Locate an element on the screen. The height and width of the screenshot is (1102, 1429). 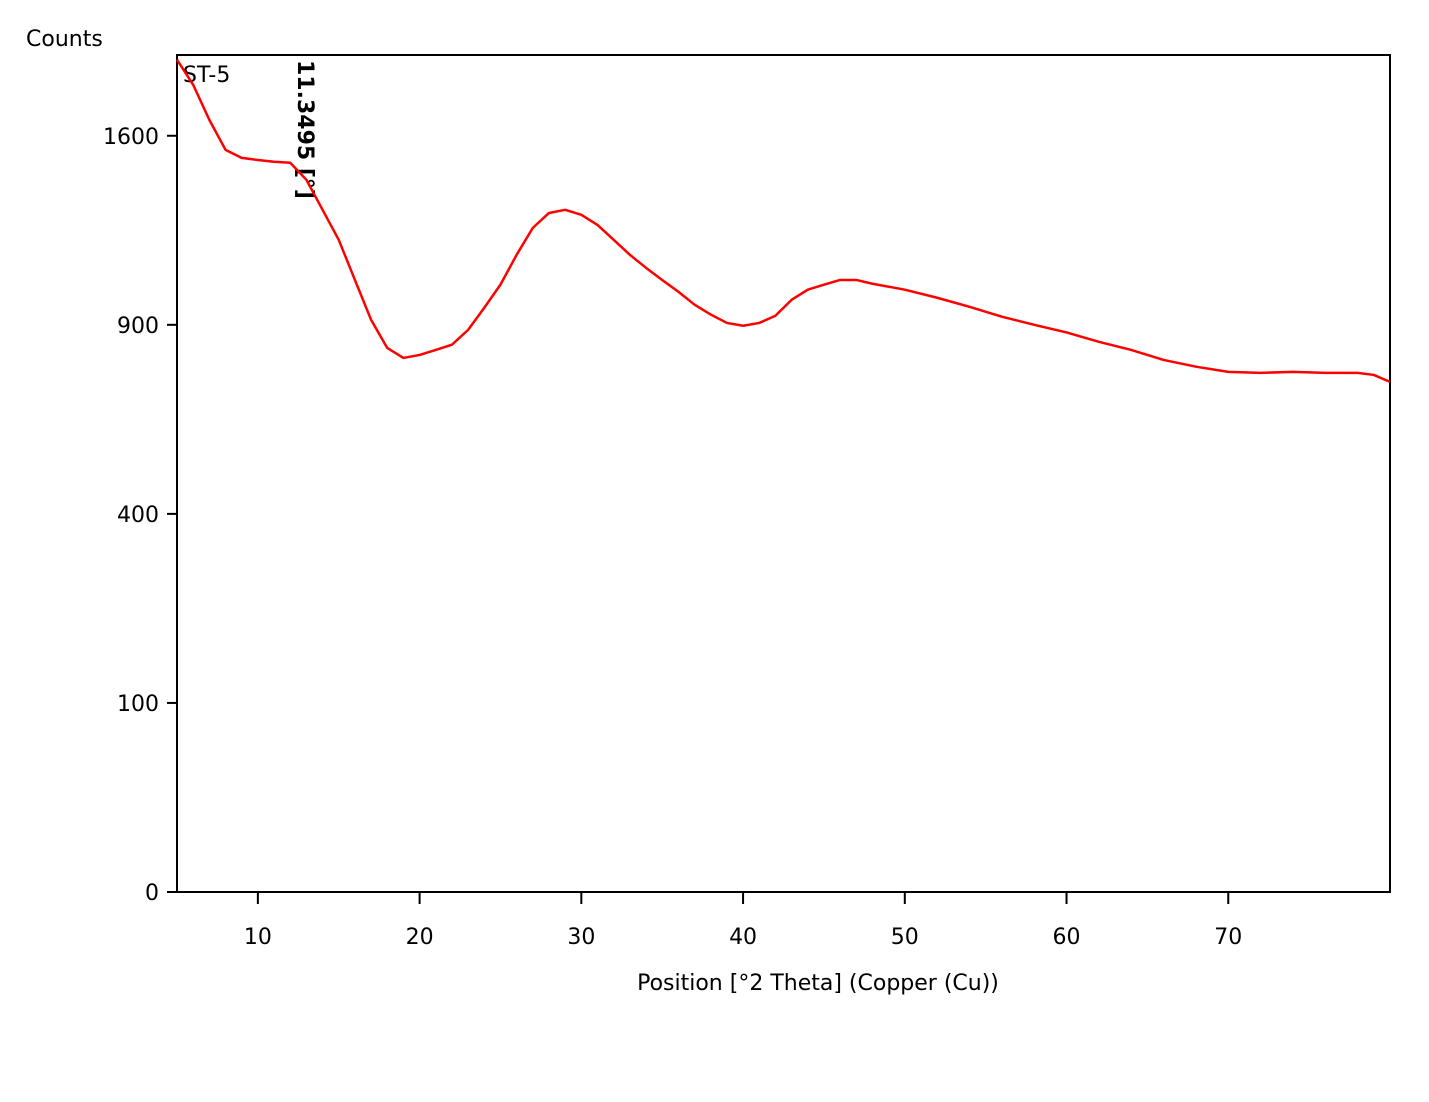
x-tick-label: 30 is located at coordinates (581, 937).